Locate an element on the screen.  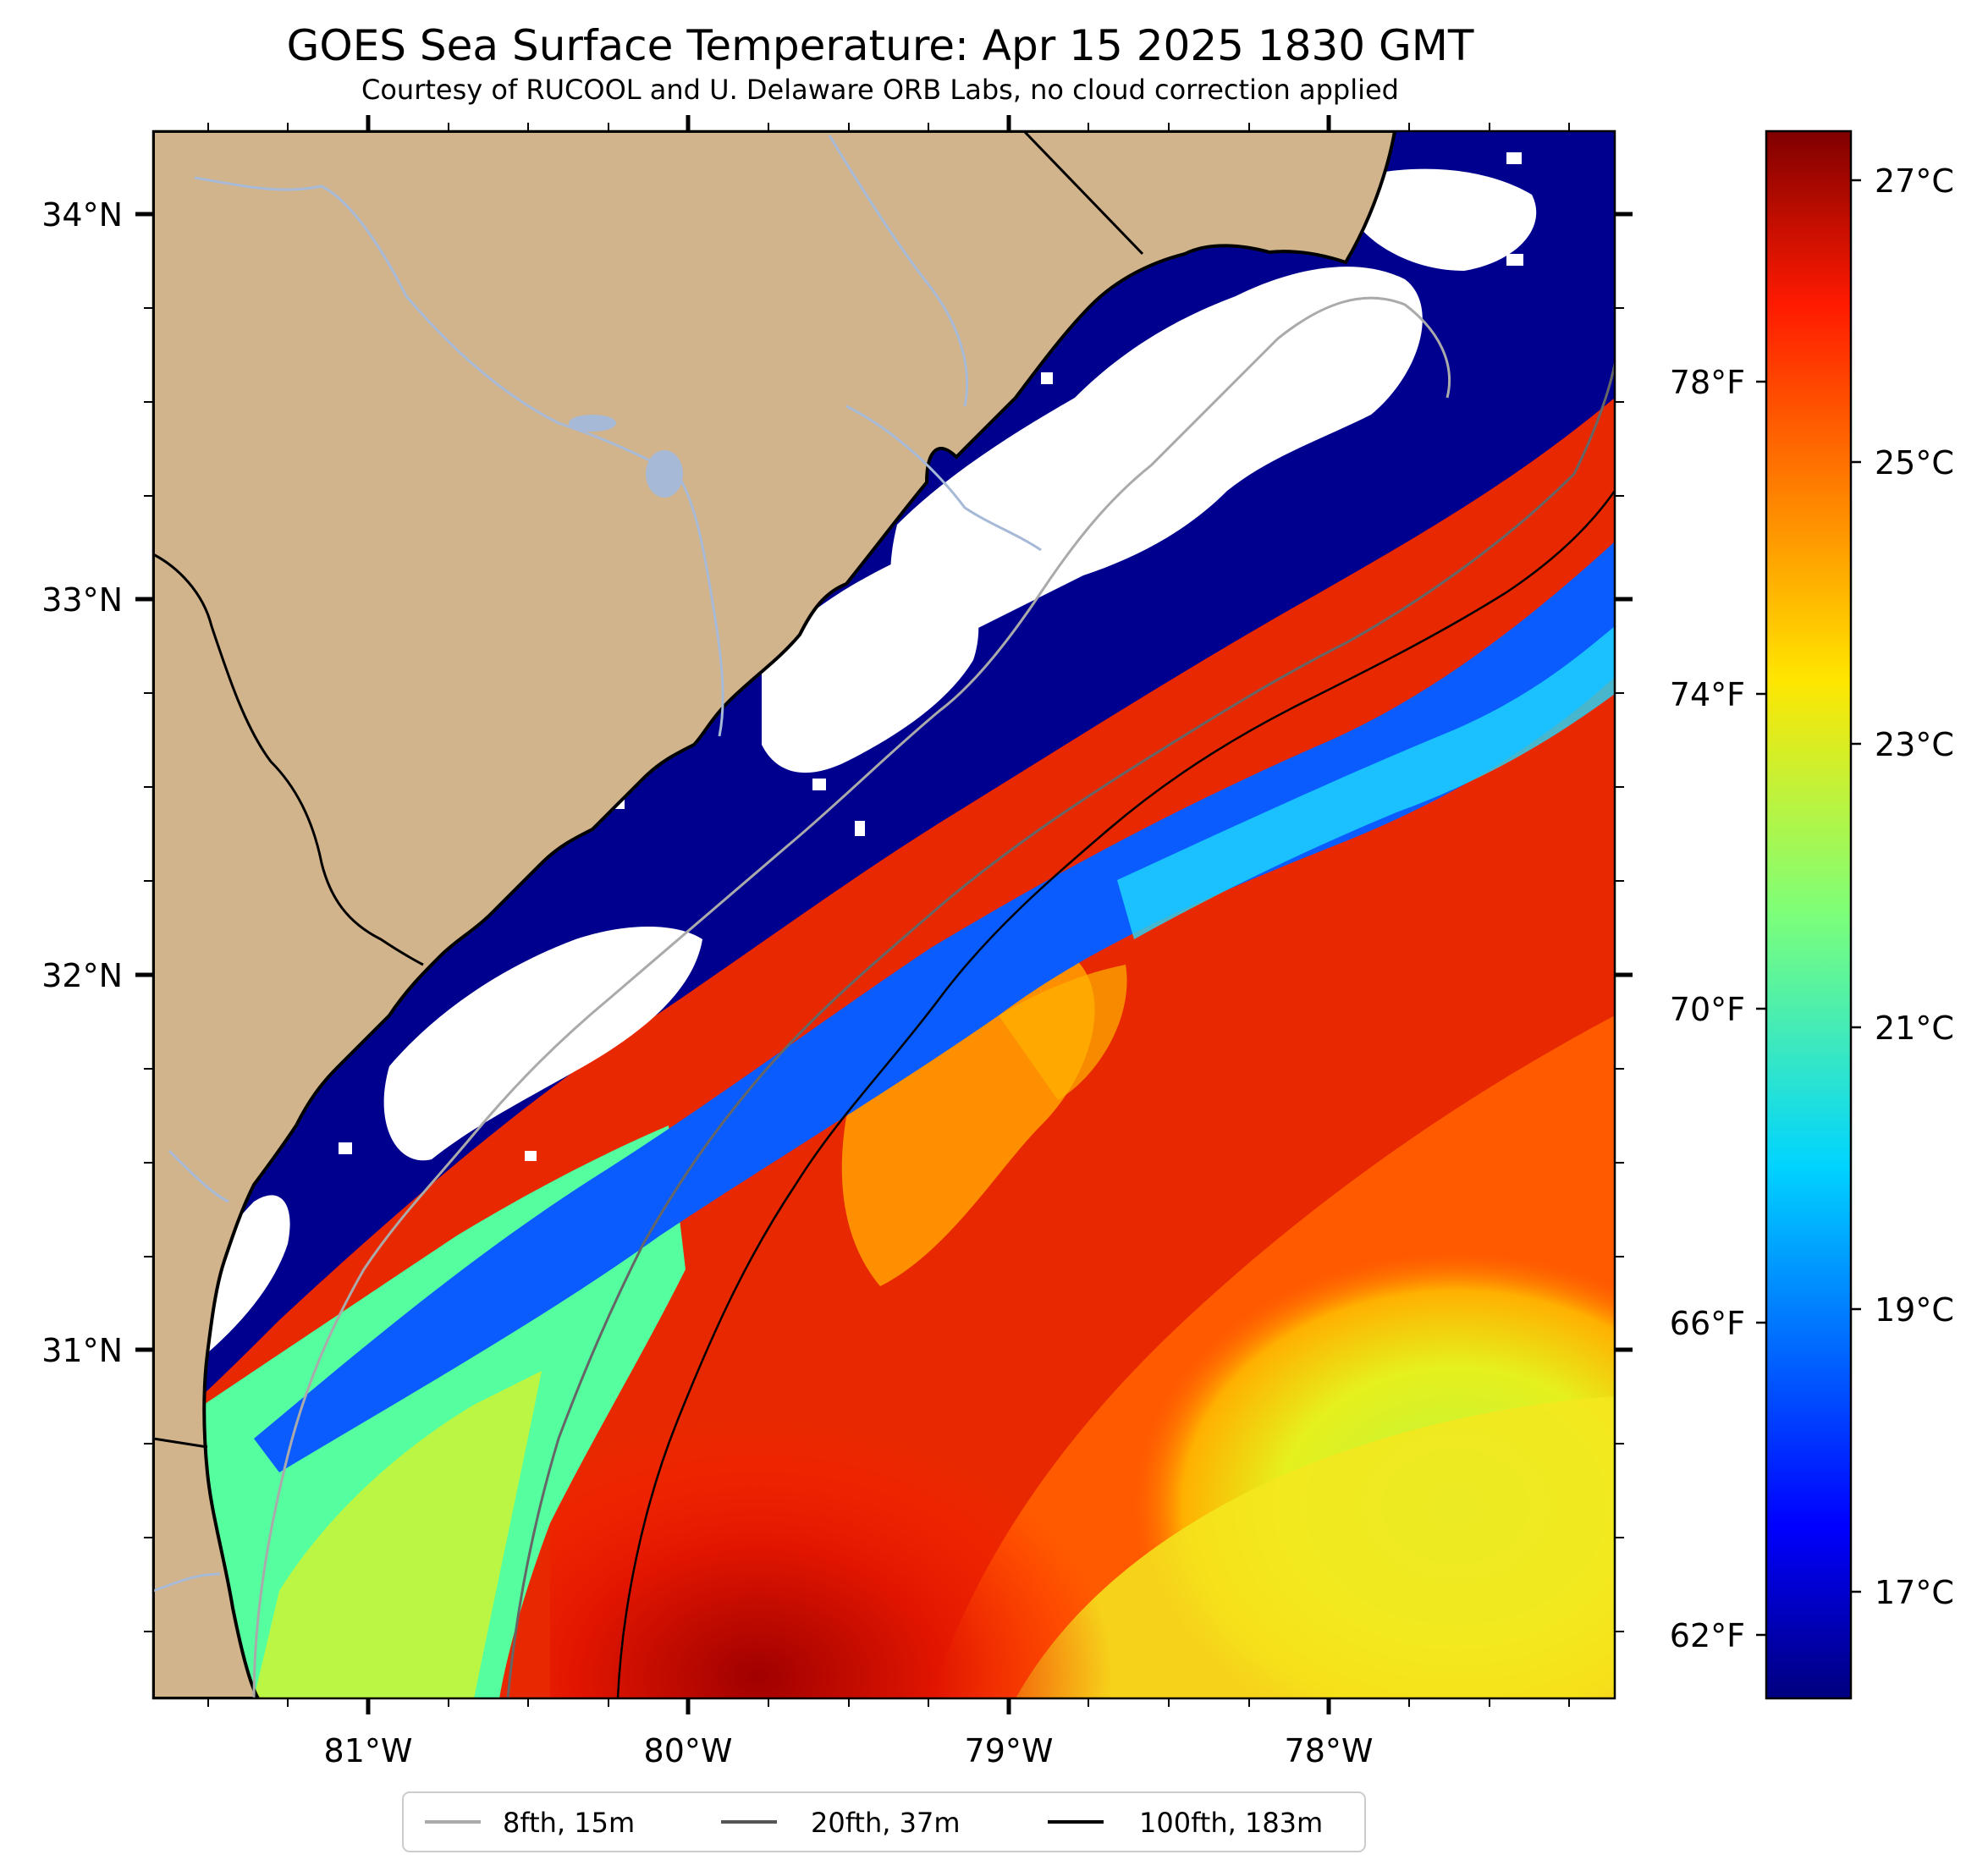
legend-label-20fth: 20fth, 37m is located at coordinates (885, 1823).